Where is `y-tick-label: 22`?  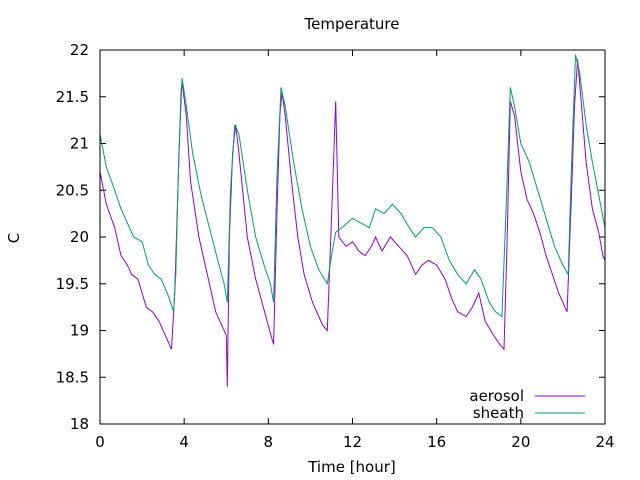
y-tick-label: 22 is located at coordinates (79, 50).